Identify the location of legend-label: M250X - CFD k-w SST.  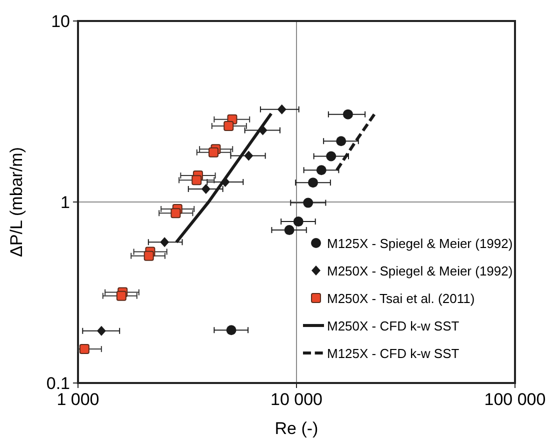
(393, 326).